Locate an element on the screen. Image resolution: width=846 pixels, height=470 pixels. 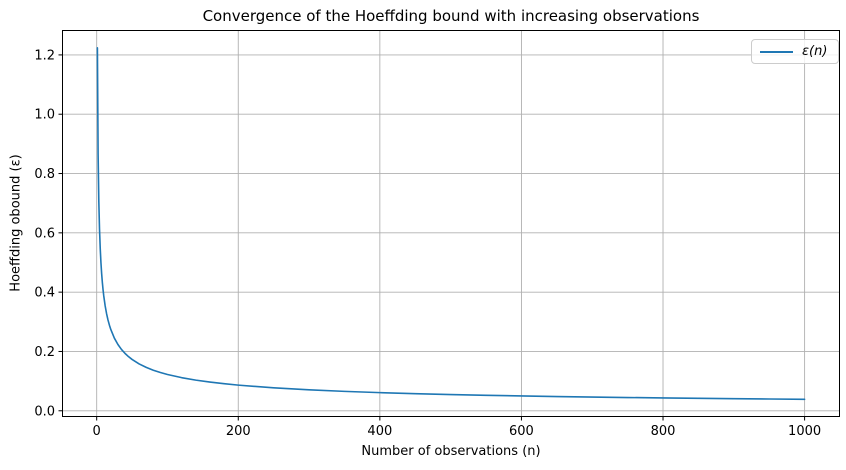
y-tick-label: 0.8 is located at coordinates (44, 174).